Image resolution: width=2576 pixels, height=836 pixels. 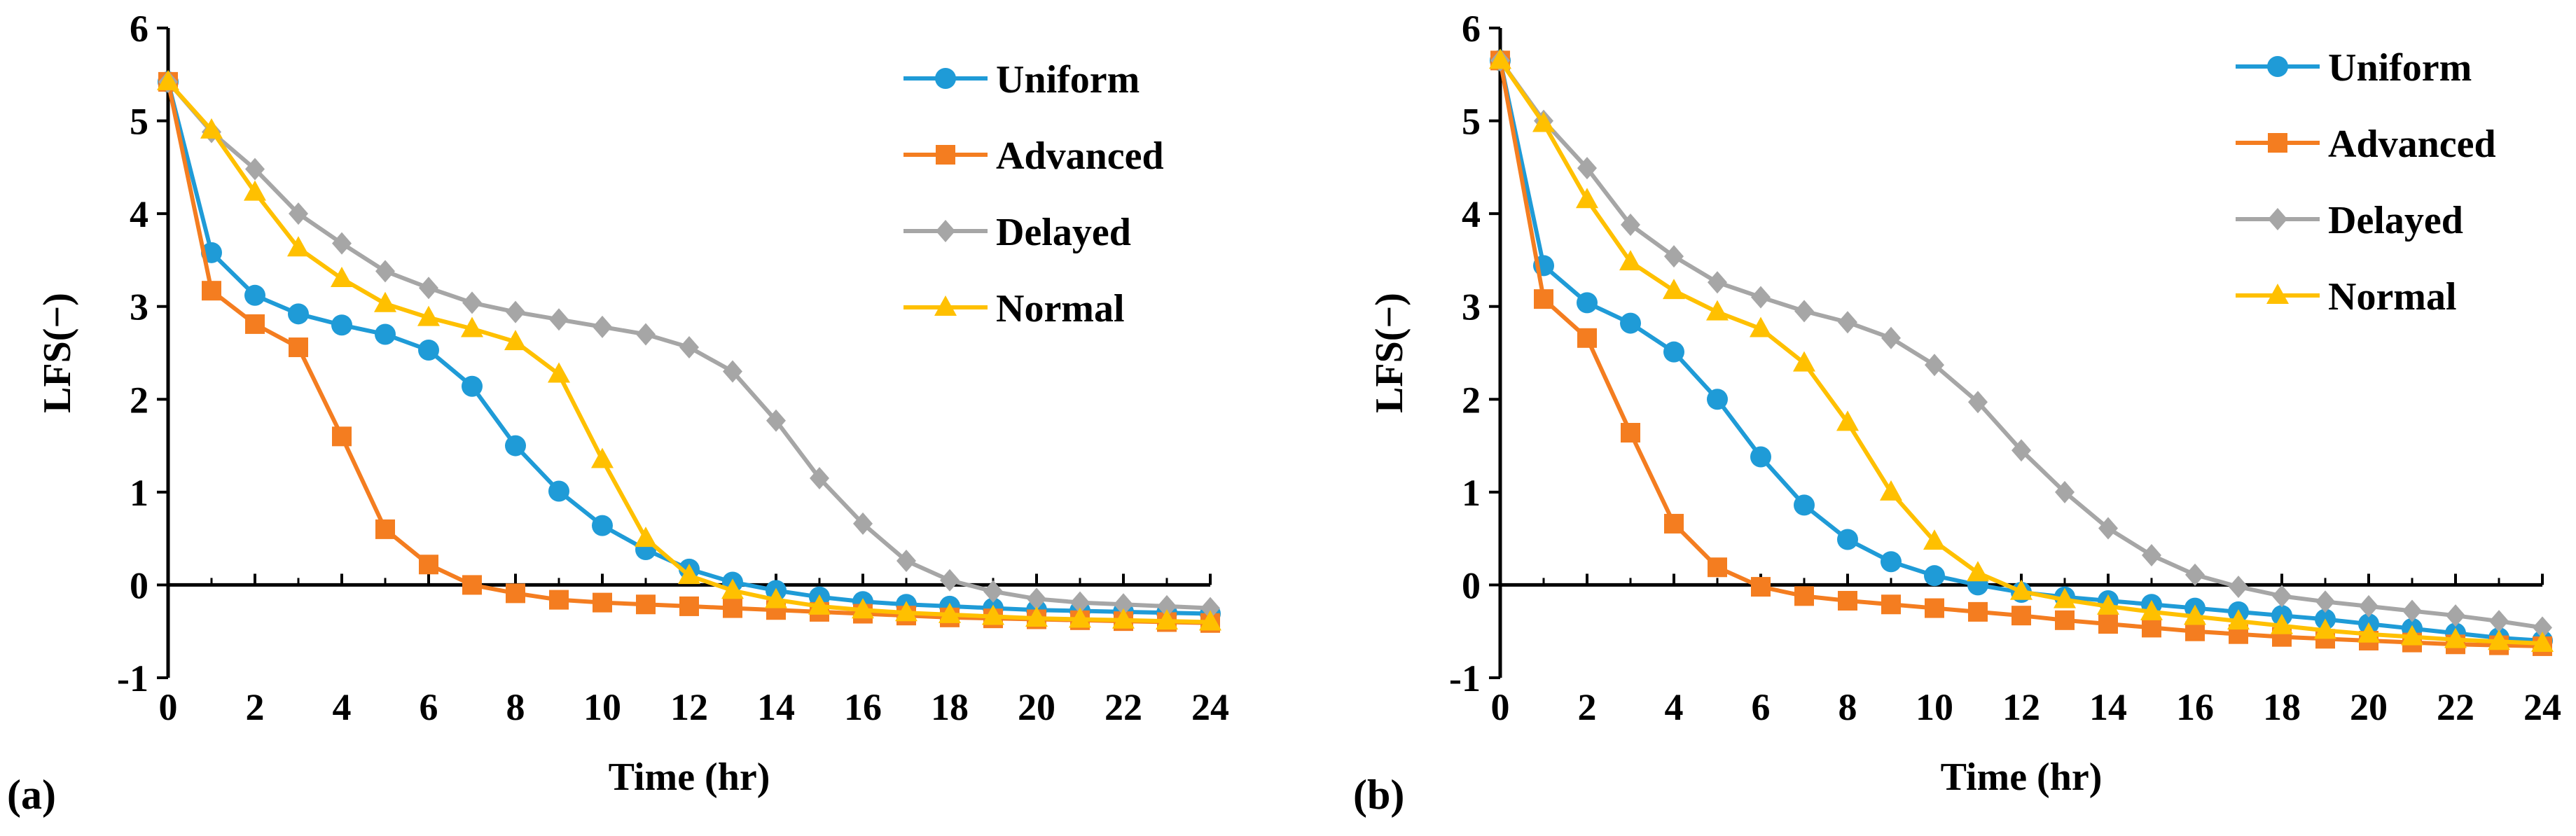 I want to click on x-tick-label: 14, so click(x=776, y=707).